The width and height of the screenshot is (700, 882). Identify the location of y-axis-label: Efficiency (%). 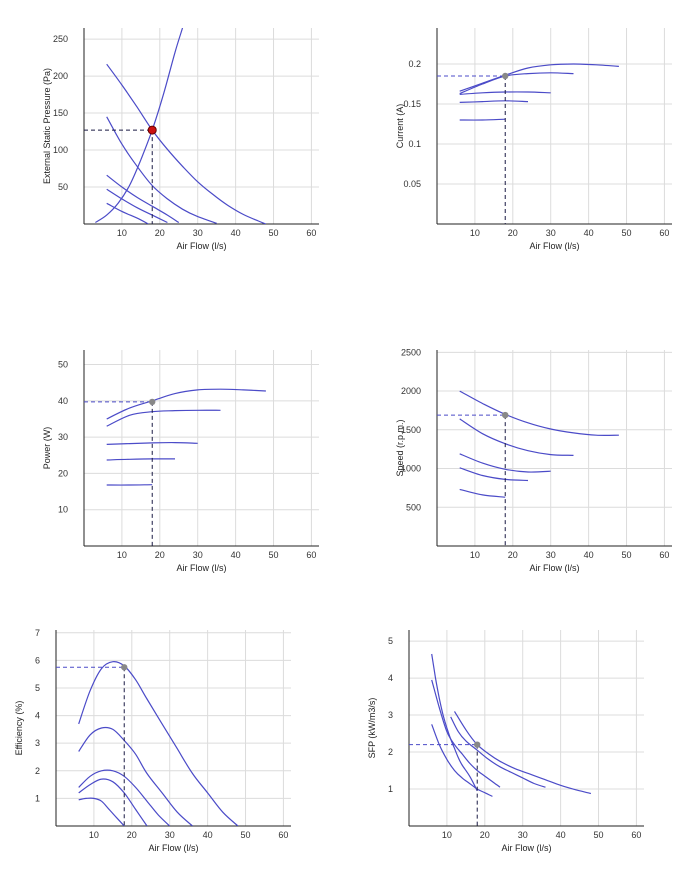
(19, 728).